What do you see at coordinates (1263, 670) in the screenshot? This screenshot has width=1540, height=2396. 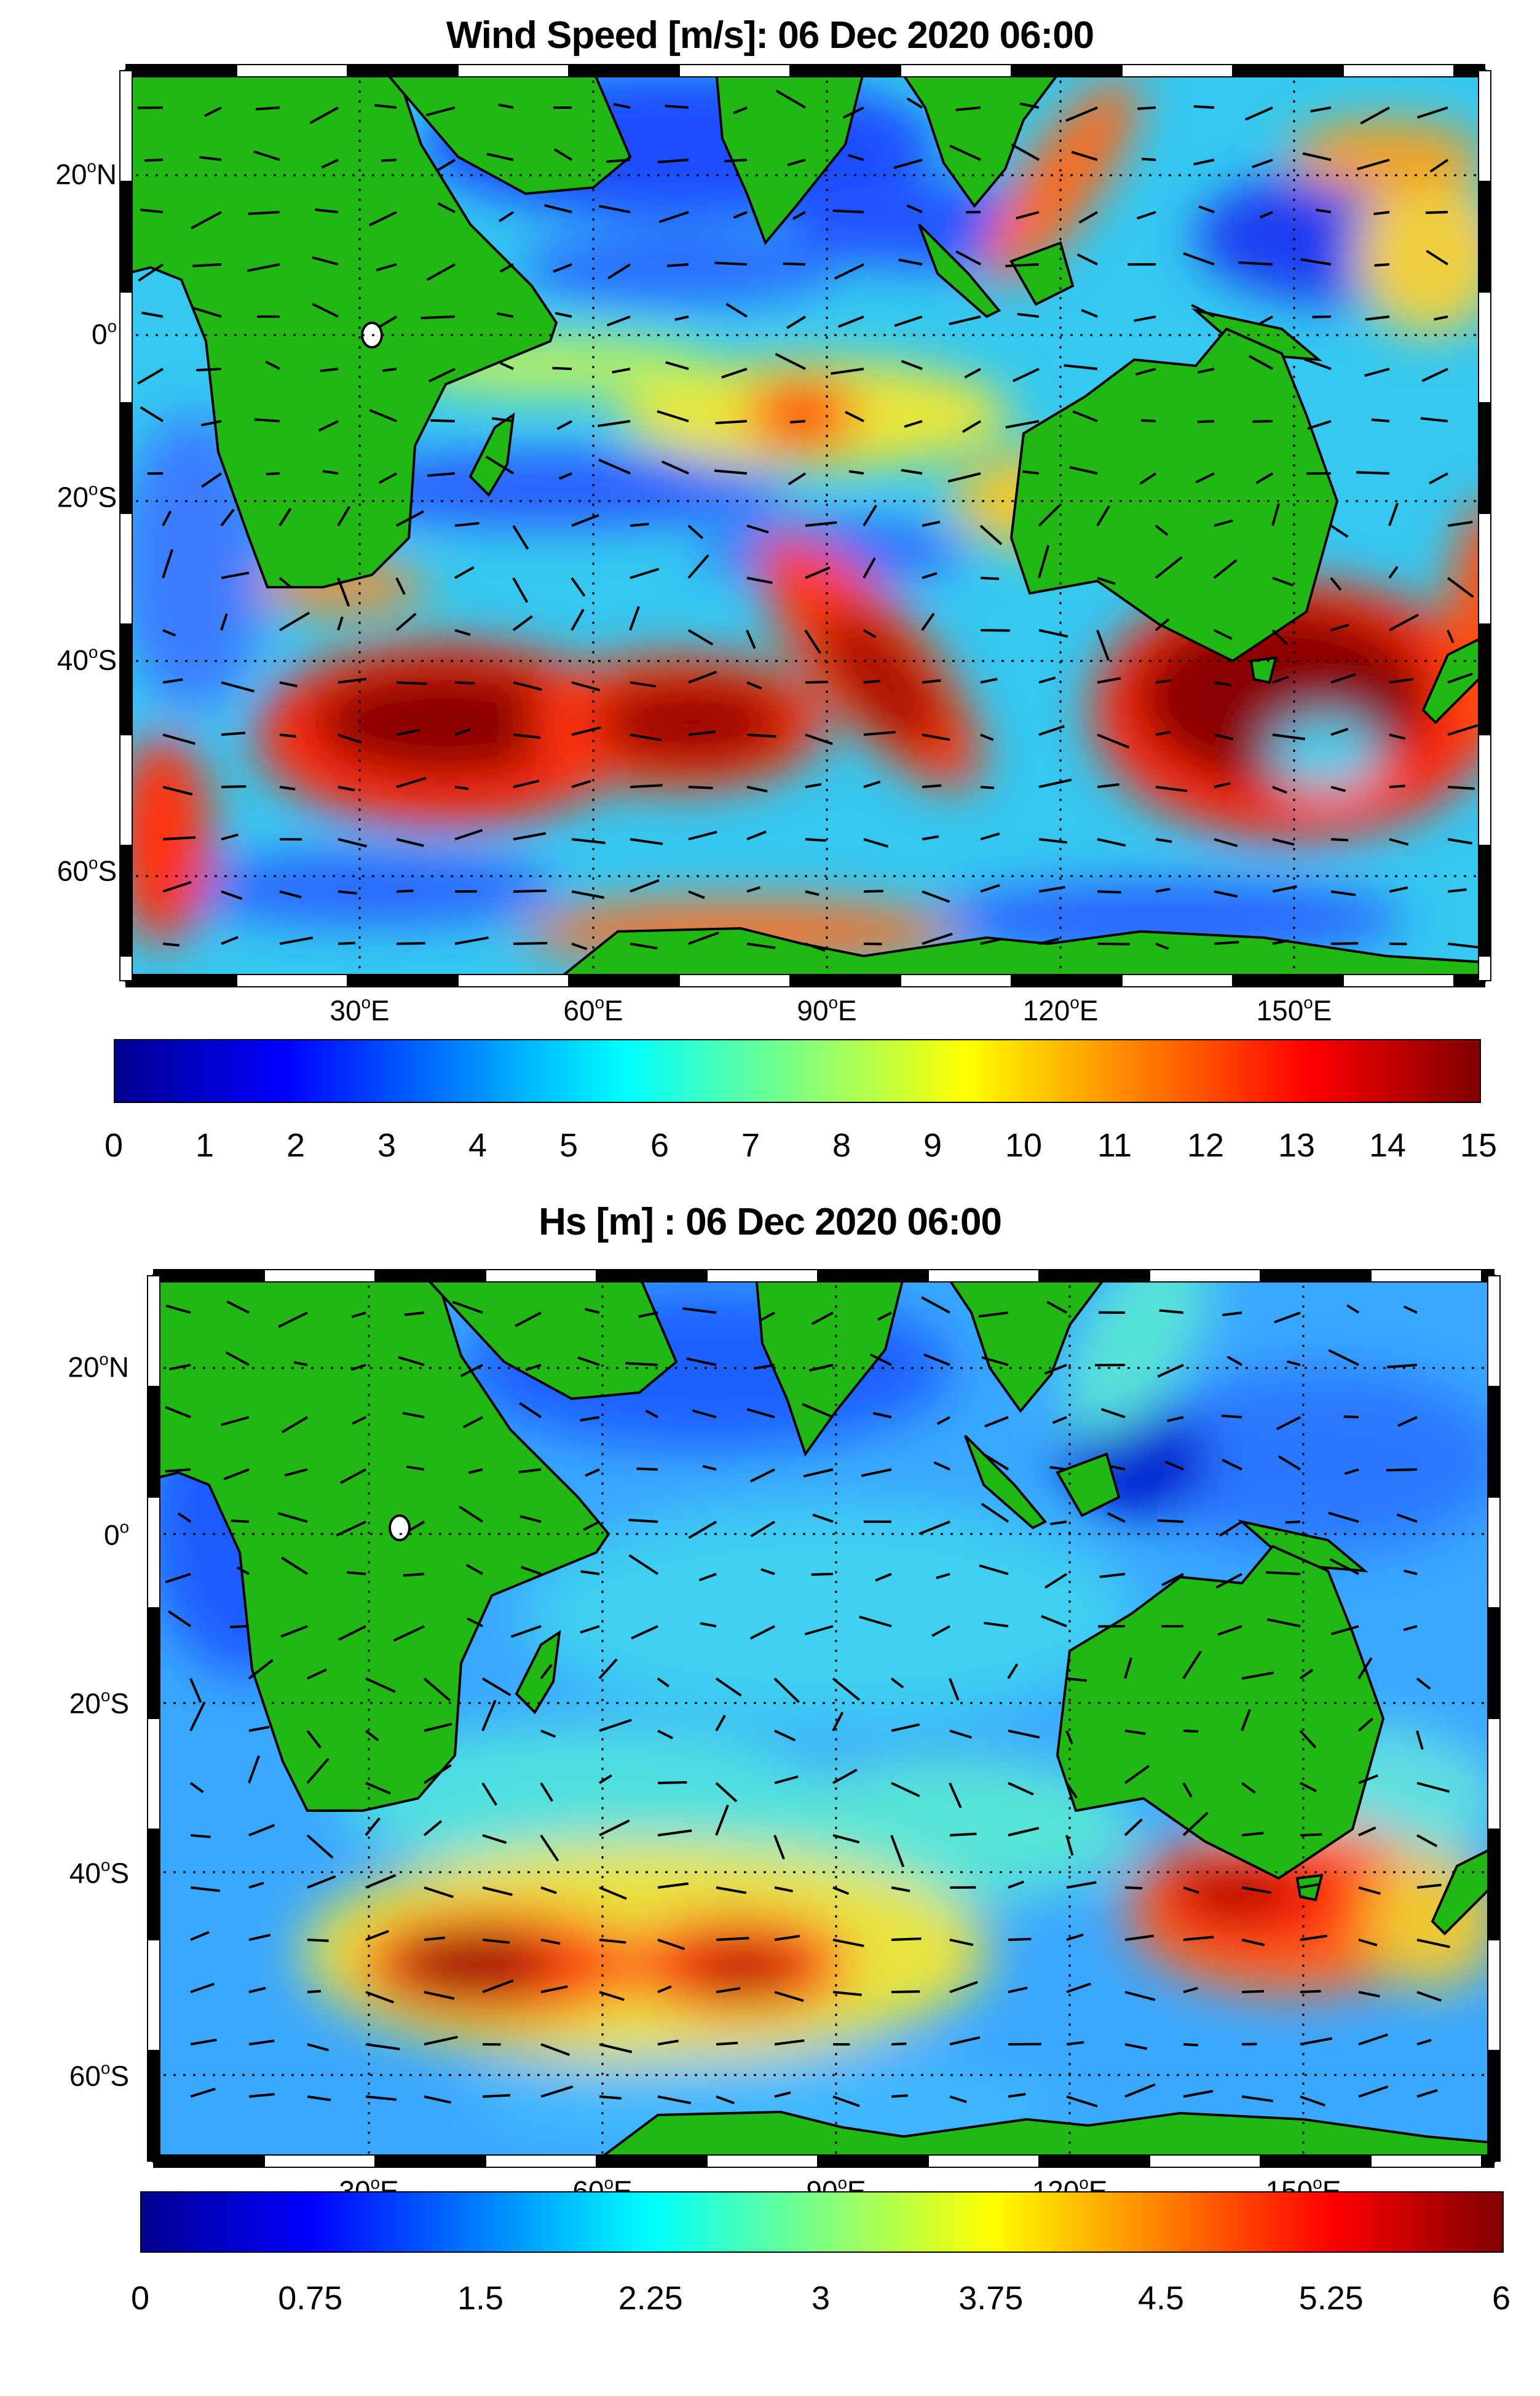 I see `tasmania-landmass` at bounding box center [1263, 670].